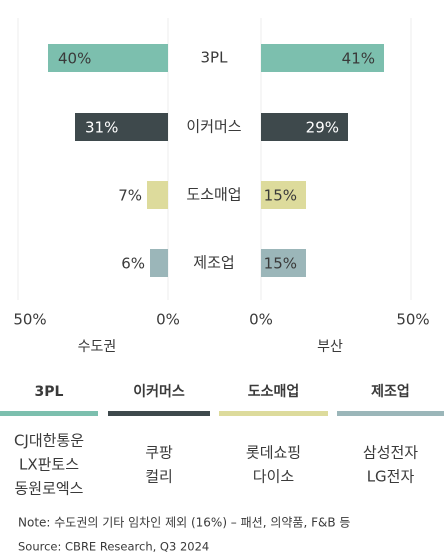  Describe the element at coordinates (159, 477) in the screenshot. I see `table-item: 컬리` at that location.